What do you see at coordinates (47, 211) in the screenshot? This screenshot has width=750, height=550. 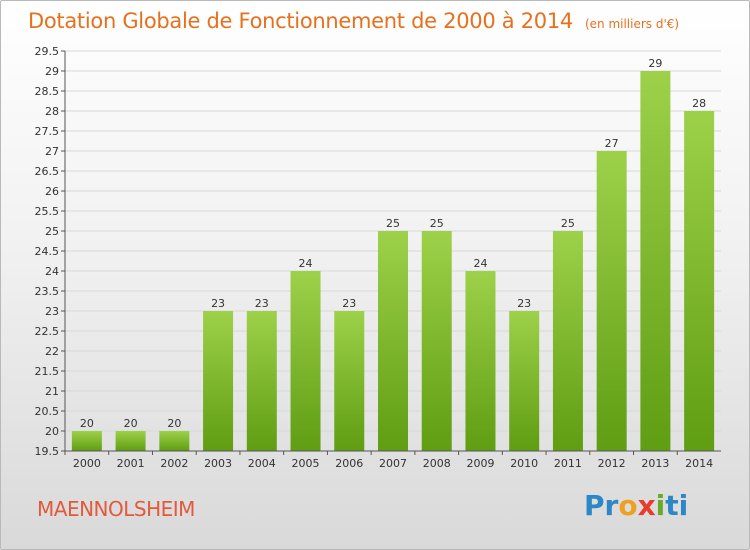 I see `y-tick-label: 25.5` at bounding box center [47, 211].